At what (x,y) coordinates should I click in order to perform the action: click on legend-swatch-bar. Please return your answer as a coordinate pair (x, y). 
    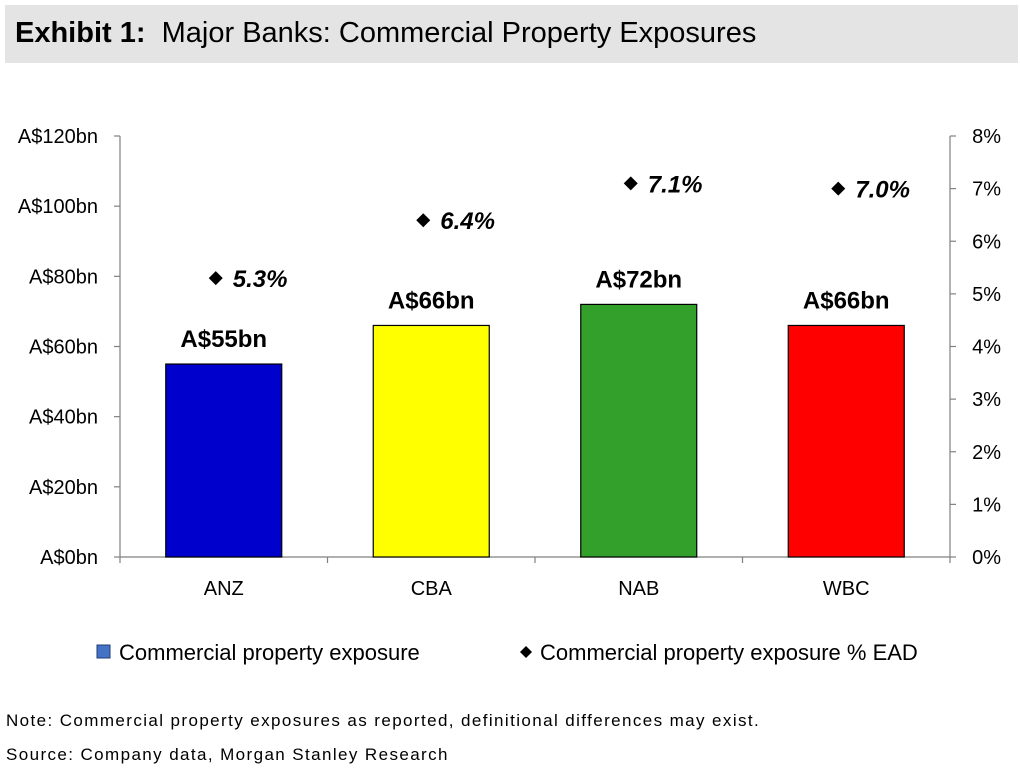
    Looking at the image, I should click on (103, 651).